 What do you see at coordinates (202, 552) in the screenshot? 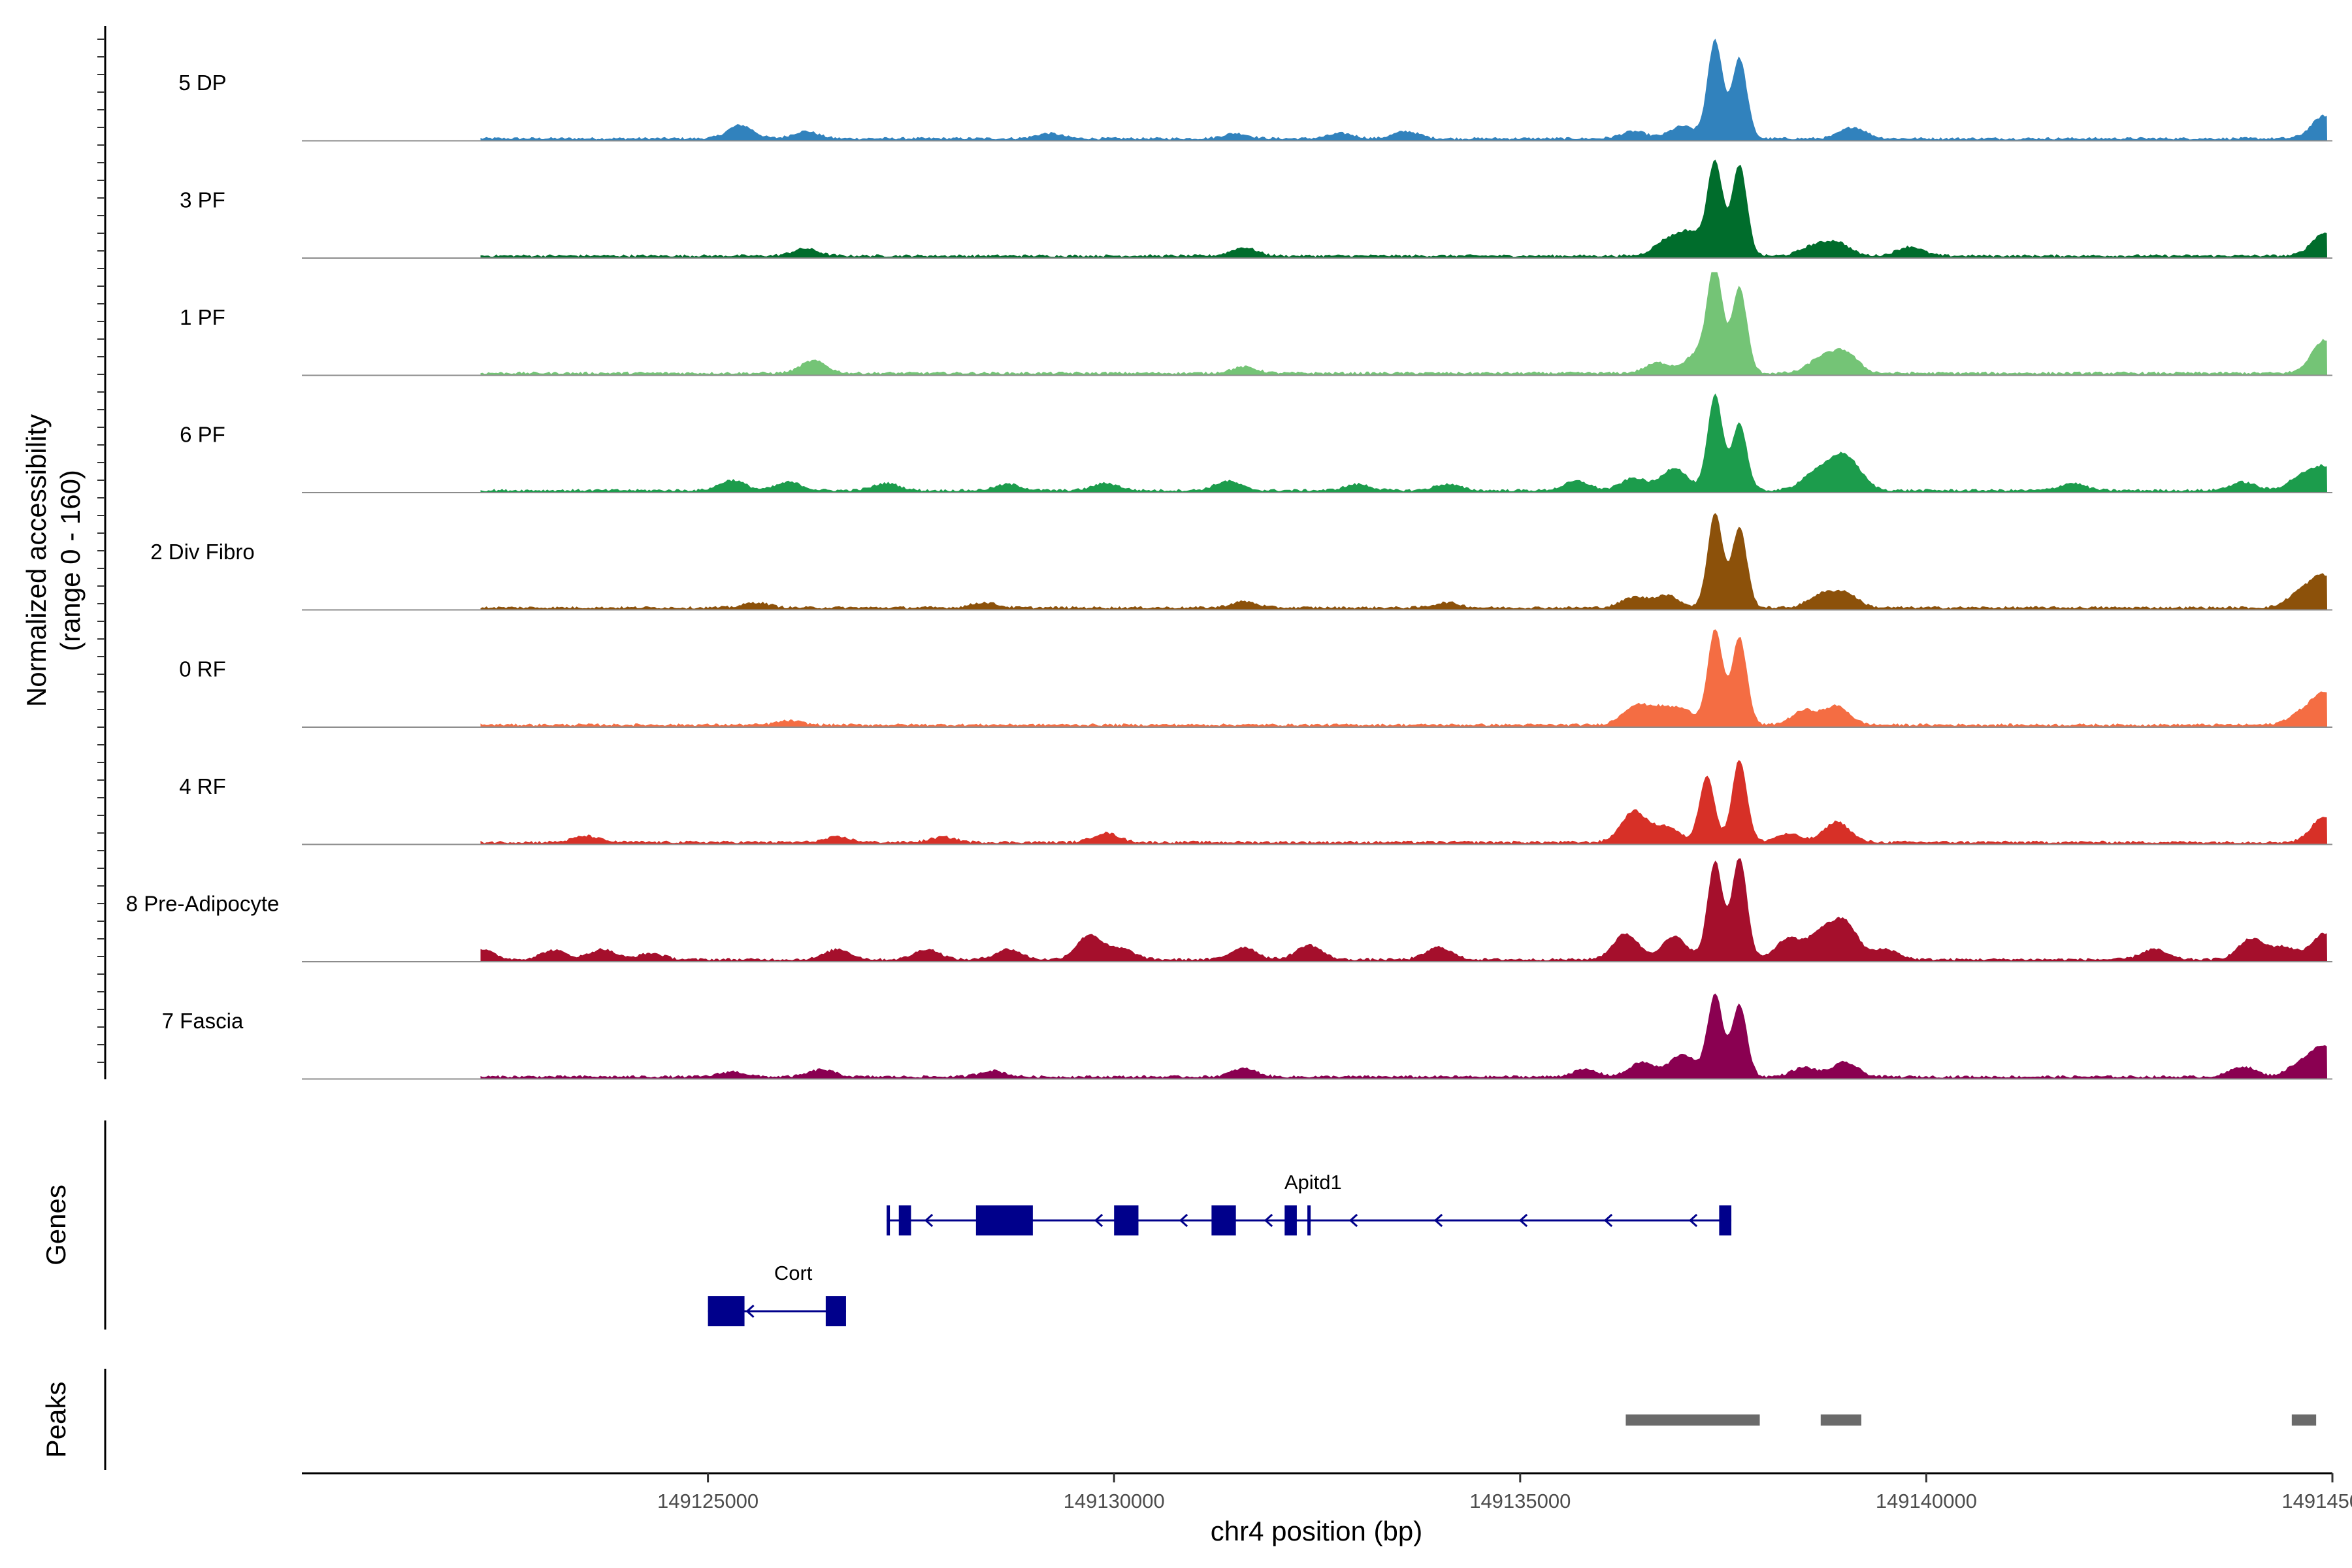
I see `track-label: 2 Div Fibro` at bounding box center [202, 552].